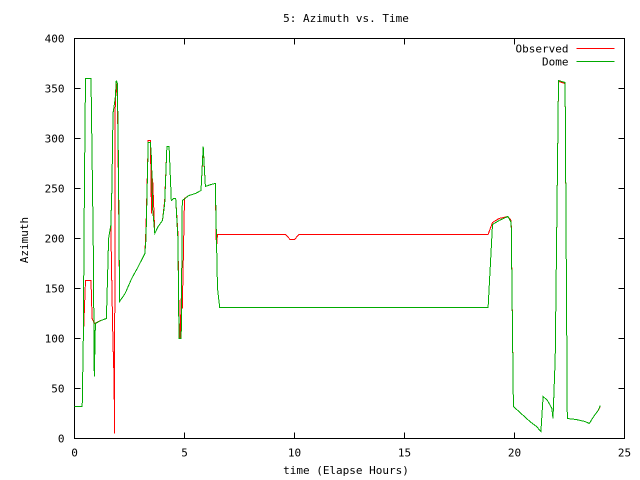 This screenshot has width=640, height=480. What do you see at coordinates (55, 139) in the screenshot?
I see `y-tick-label: 300` at bounding box center [55, 139].